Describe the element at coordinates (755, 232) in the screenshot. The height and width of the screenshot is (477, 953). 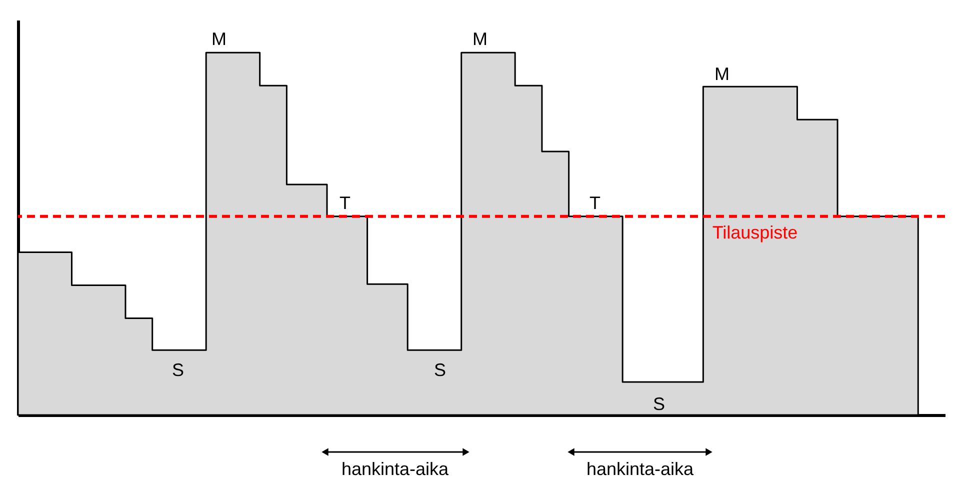
I see `ref-line-label: Tilauspiste` at that location.